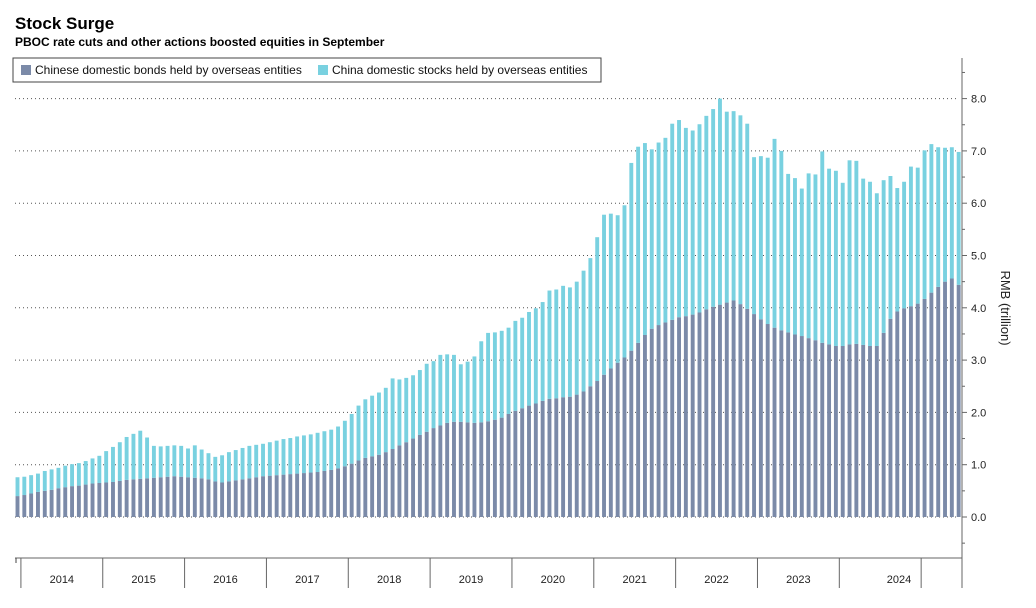 The width and height of the screenshot is (1036, 608). Describe the element at coordinates (978, 518) in the screenshot. I see `y-tick-label: 0.0` at that location.